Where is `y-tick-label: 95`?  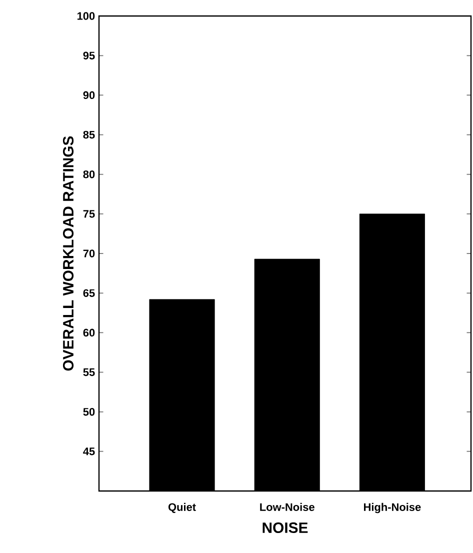 y-tick-label: 95 is located at coordinates (89, 56).